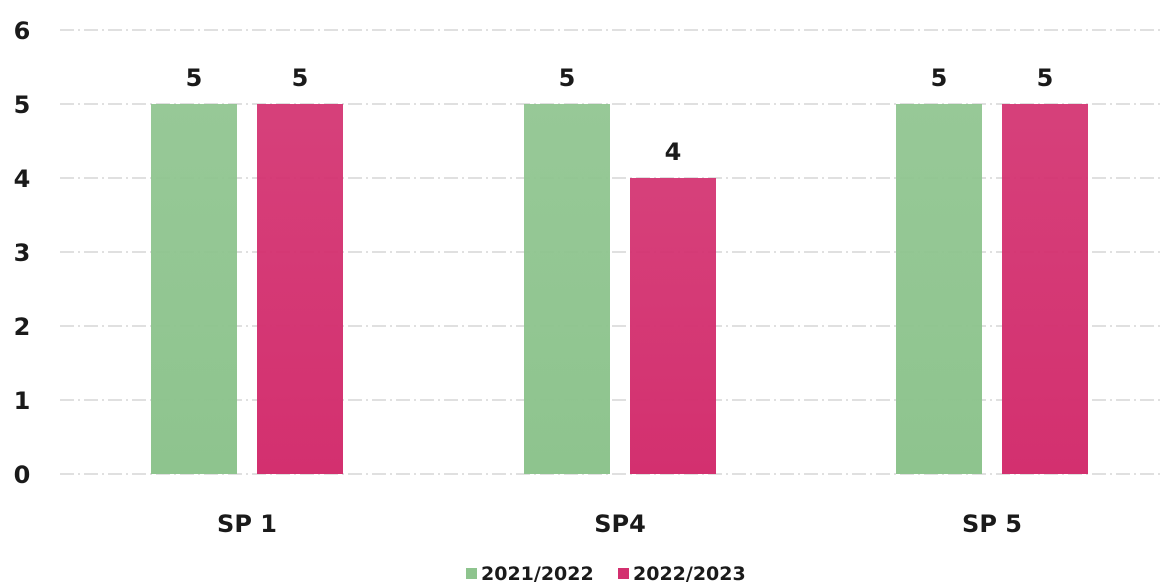 The width and height of the screenshot is (1165, 587). I want to click on data-labels: 5 5 5 4 5 5, so click(620, 115).